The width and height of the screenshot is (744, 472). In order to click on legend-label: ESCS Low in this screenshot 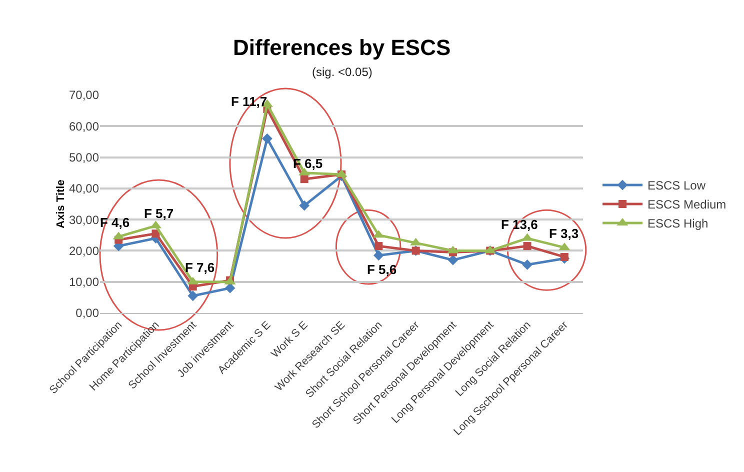, I will do `click(676, 185)`.